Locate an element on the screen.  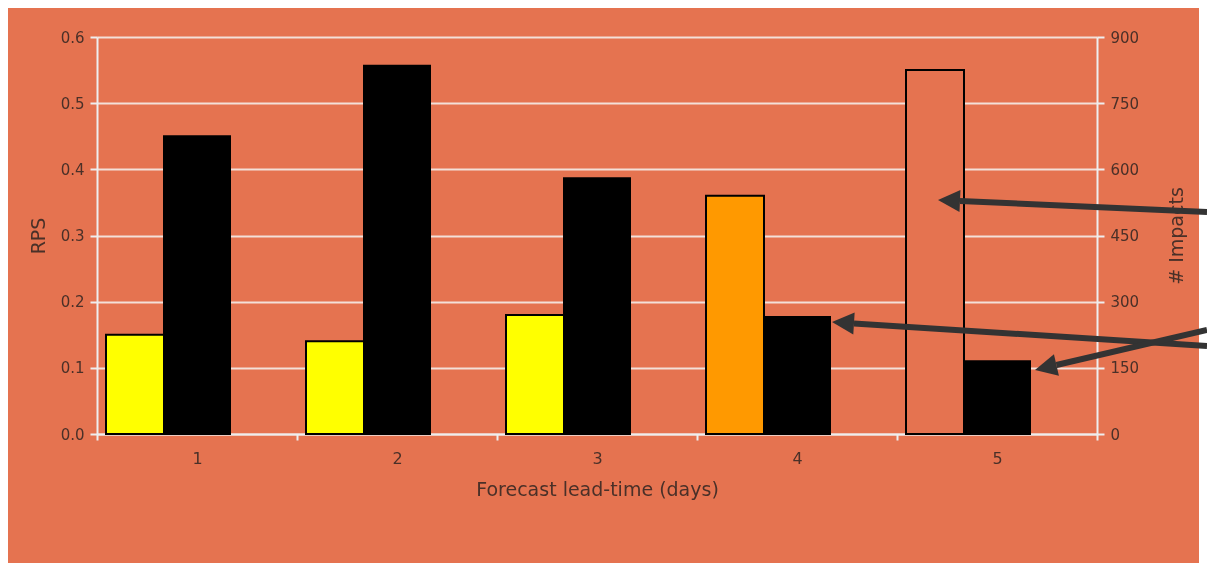
x-tick-label: 4 is located at coordinates (797, 458).